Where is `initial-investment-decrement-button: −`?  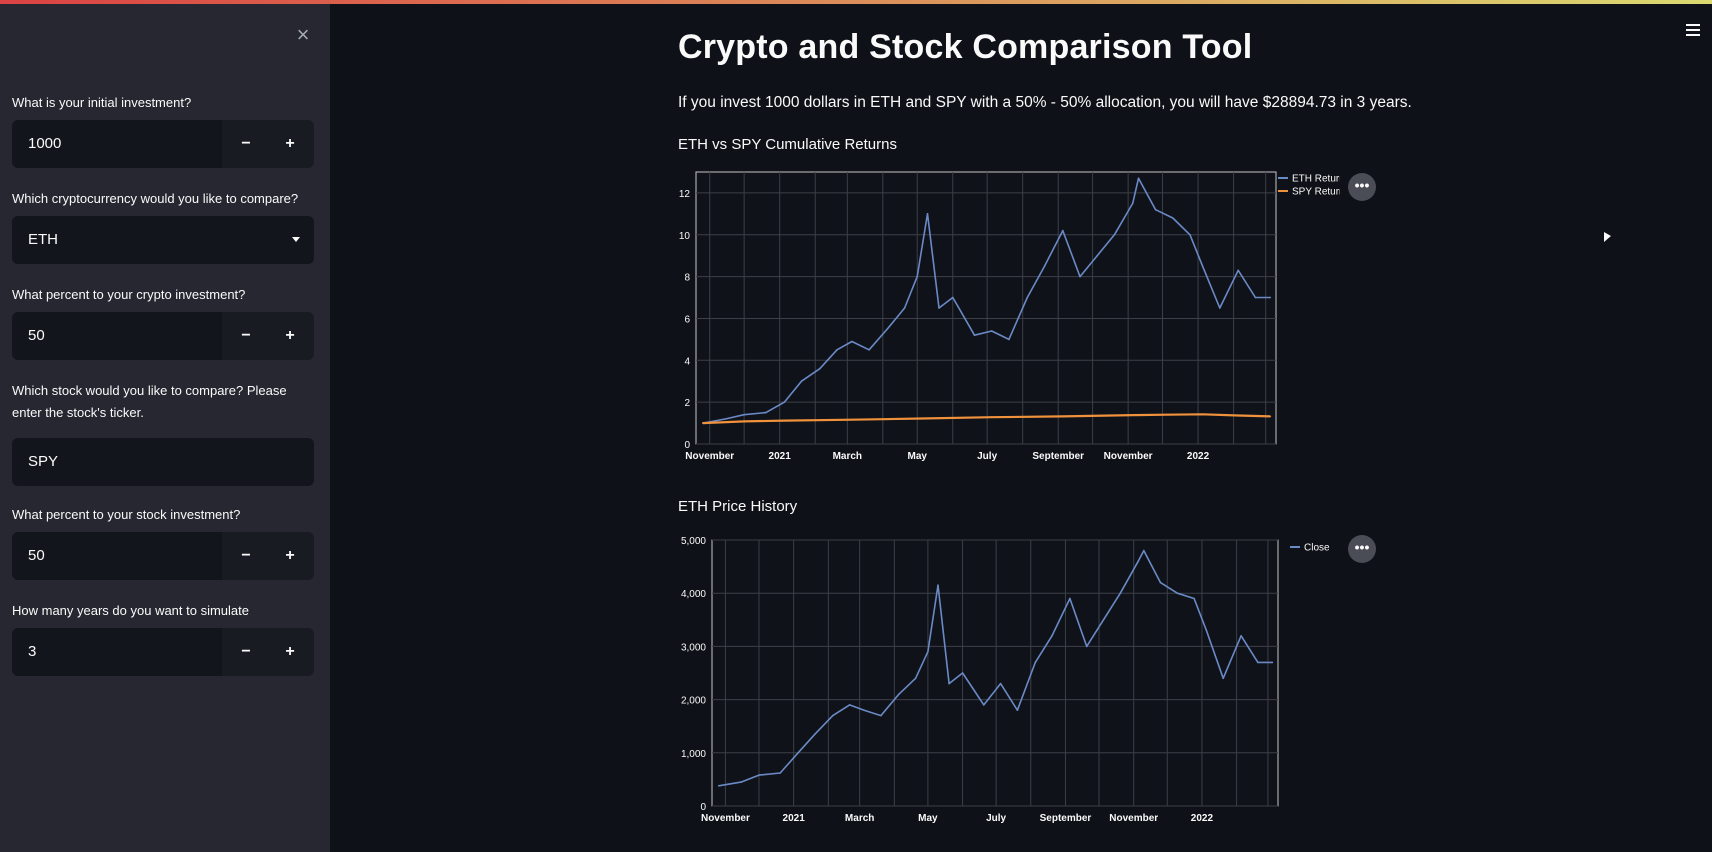
initial-investment-decrement-button: − is located at coordinates (246, 143).